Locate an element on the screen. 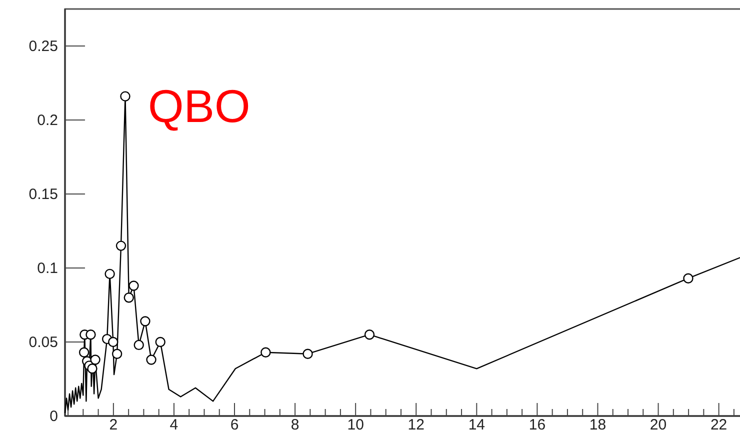  x-tick-label: 6 is located at coordinates (234, 425).